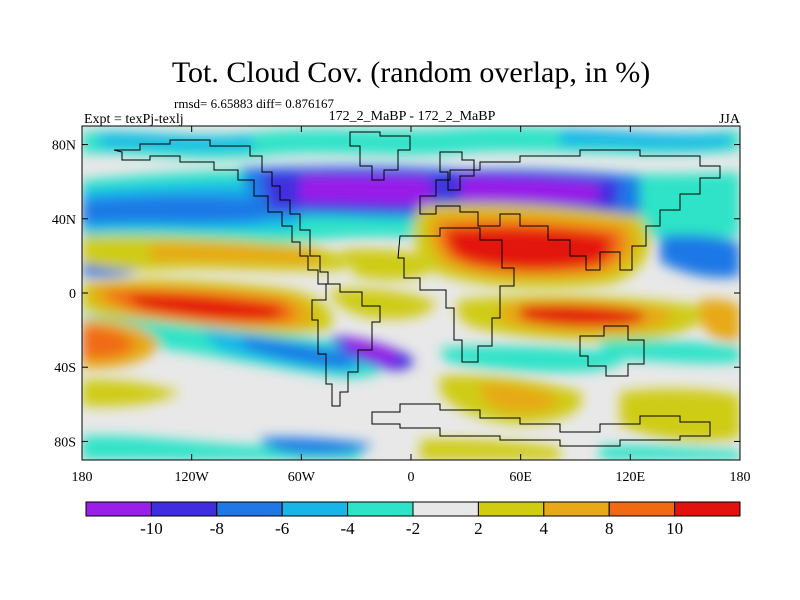 The width and height of the screenshot is (800, 600). What do you see at coordinates (282, 528) in the screenshot?
I see `colorbar-level-label: -6` at bounding box center [282, 528].